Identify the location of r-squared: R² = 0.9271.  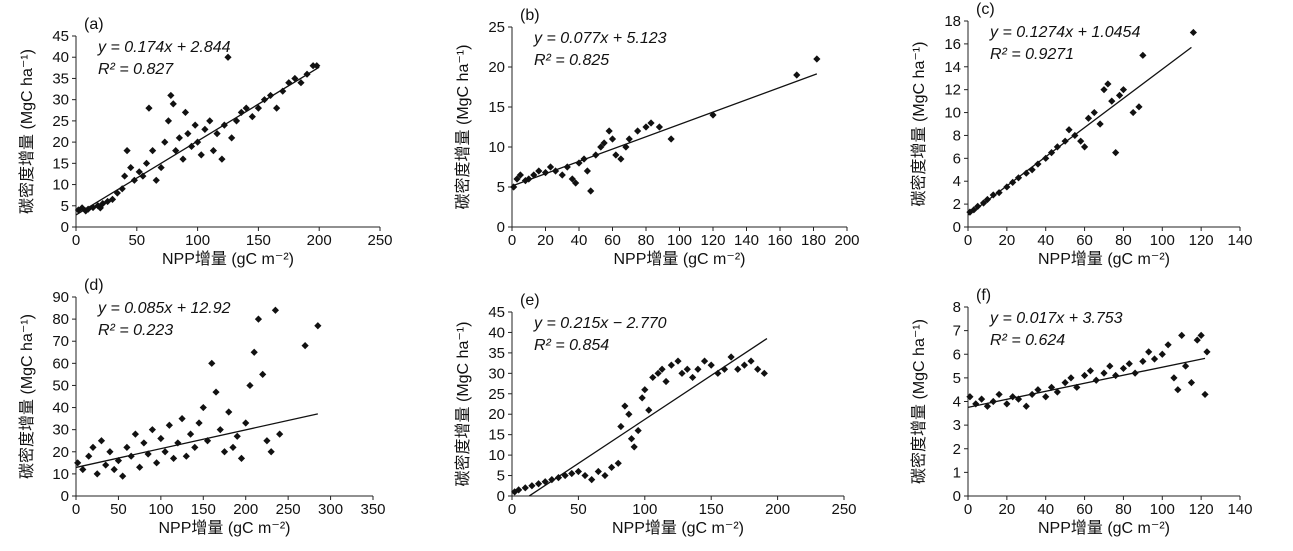
(1032, 54).